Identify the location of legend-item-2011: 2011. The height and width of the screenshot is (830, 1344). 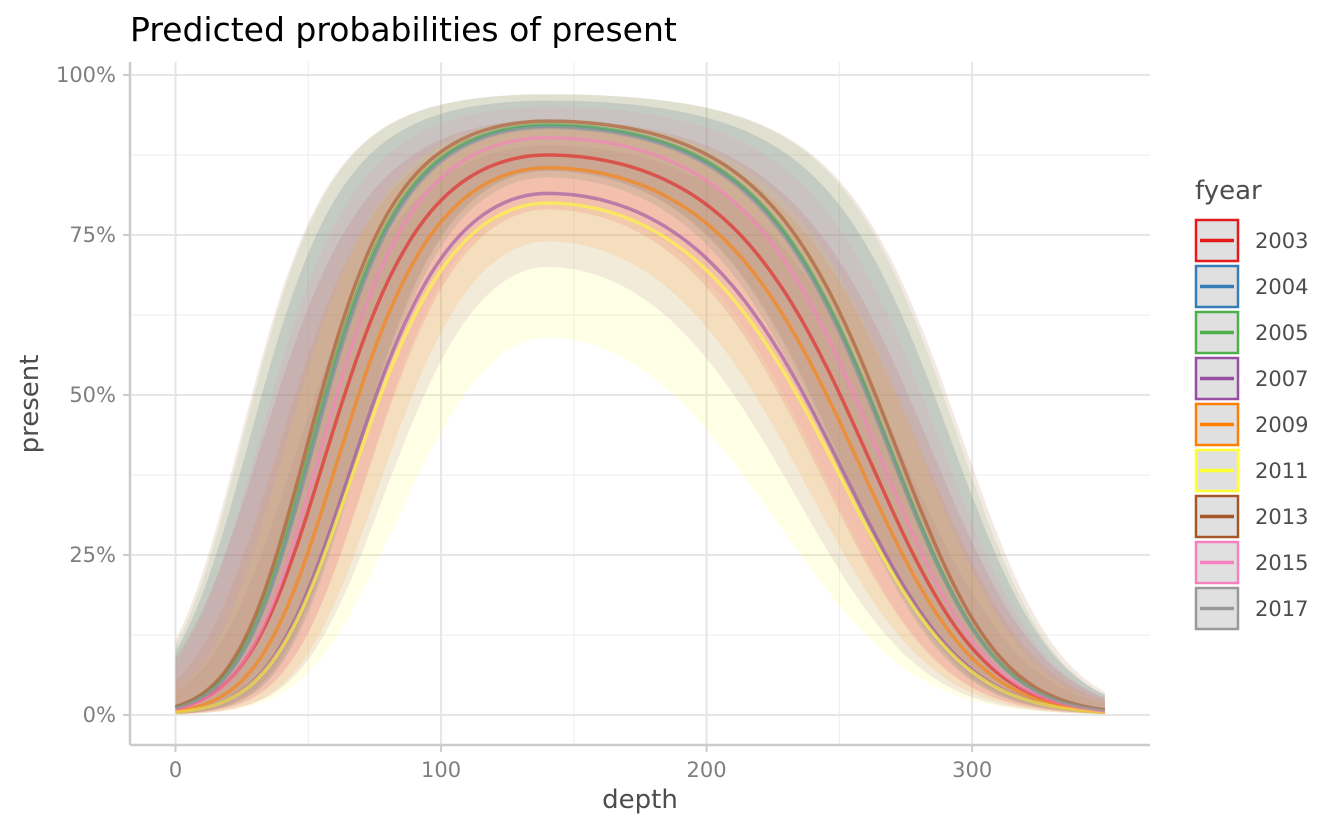
(1251, 470).